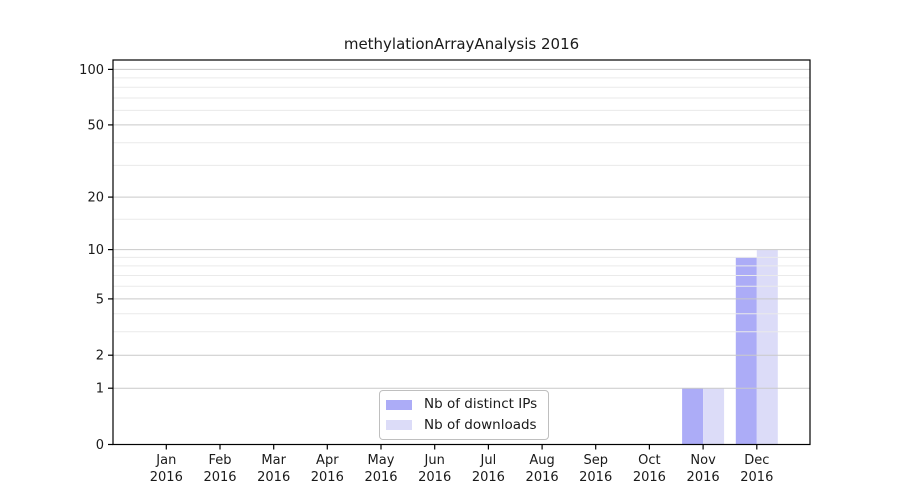  Describe the element at coordinates (100, 356) in the screenshot. I see `y-tick-label: 2` at that location.